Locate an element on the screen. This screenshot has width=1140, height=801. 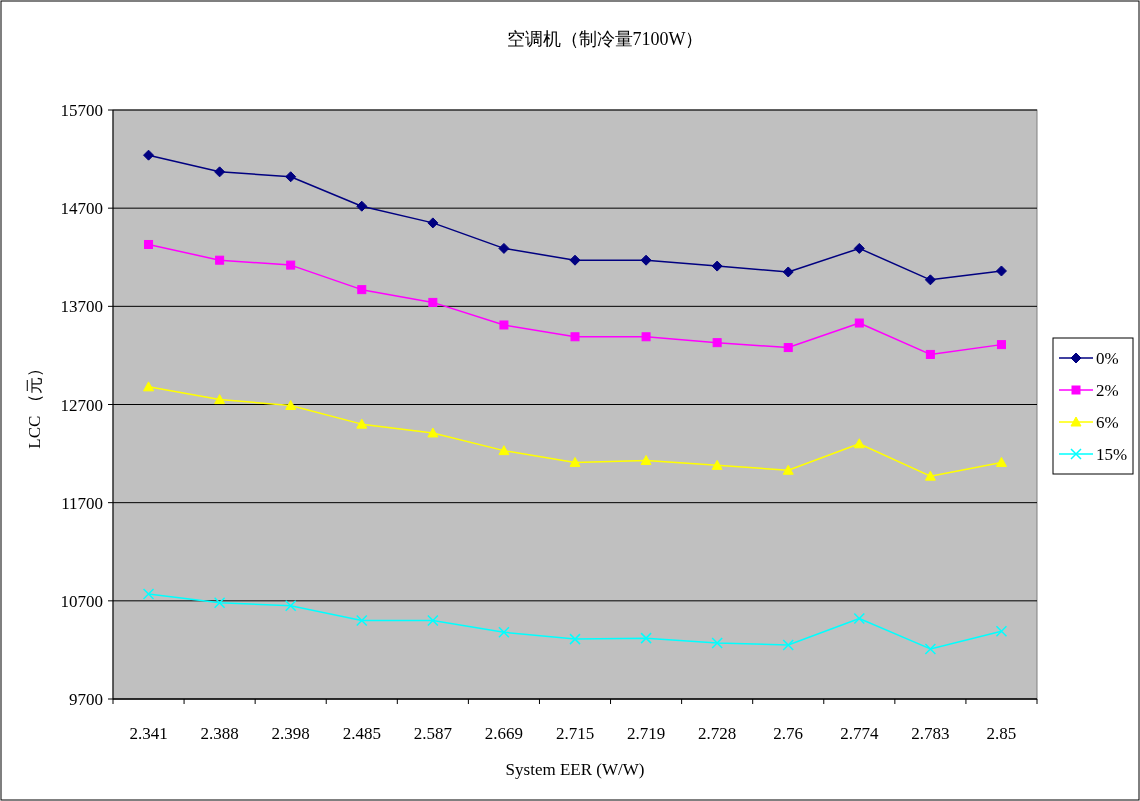
x-tick-label: 2.341 is located at coordinates (148, 733).